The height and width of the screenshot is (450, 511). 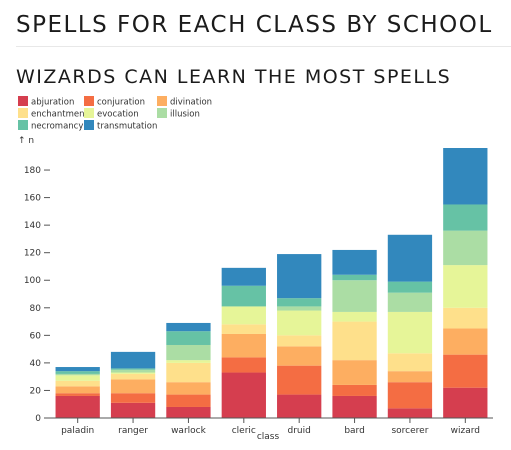 I want to click on bar-segment-sorcerer-abjuration, so click(x=410, y=413).